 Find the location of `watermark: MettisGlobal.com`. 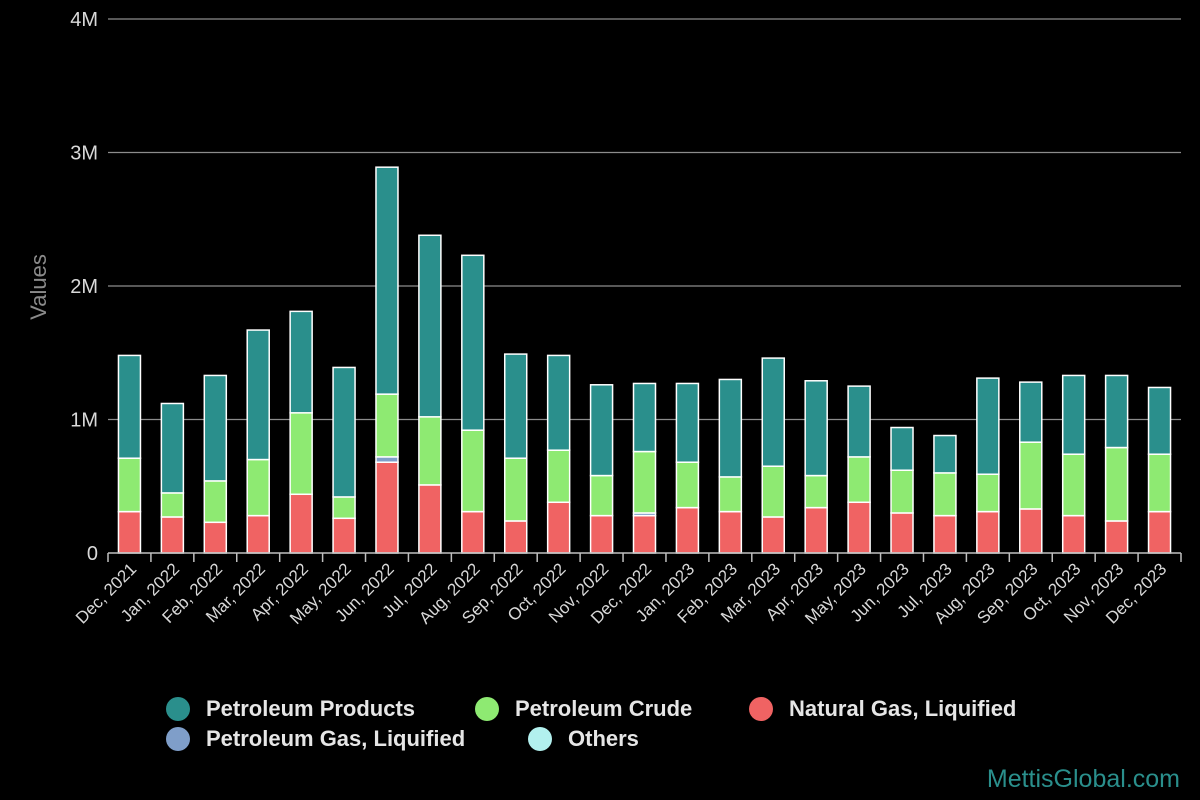

watermark: MettisGlobal.com is located at coordinates (1083, 779).